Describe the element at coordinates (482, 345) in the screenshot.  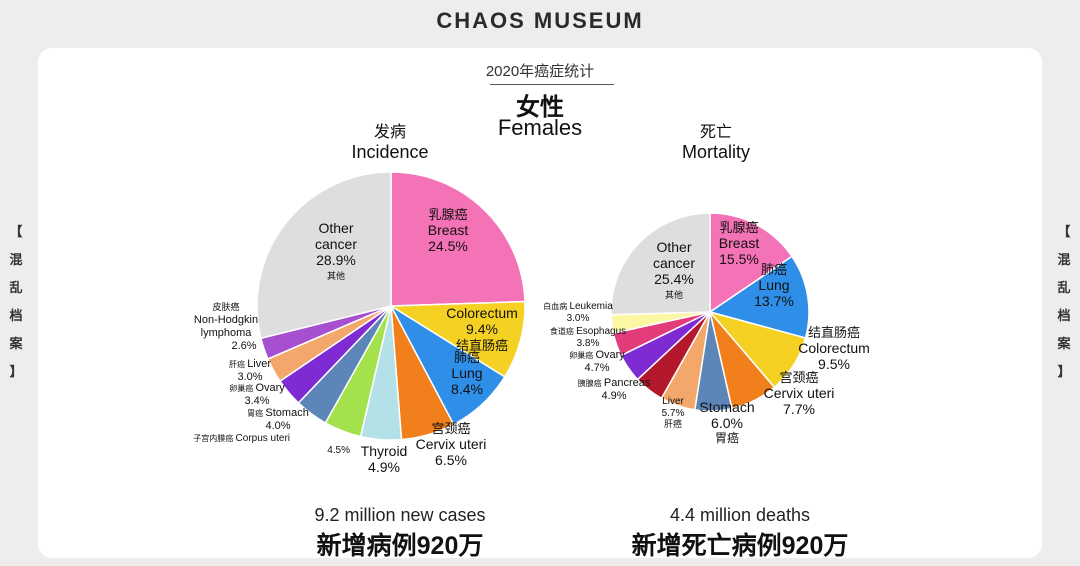
I see `incidence-label-colorectum-name-cn: 结直肠癌` at that location.